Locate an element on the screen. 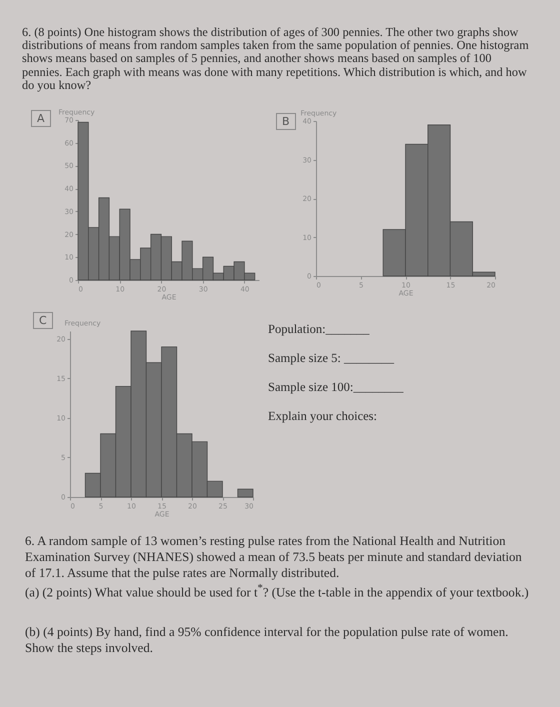 This screenshot has height=707, width=560. text: 6. (8 points) One histogram shows the distribution of ages of 300 pennies. The other two graphs show distributions of means from random samples taken from the same population of pennies. One histogram shows means based on samples of 5 pennies, and another shows means based on samples of 100 pennies. Each graph with means was done with many repetitions. Which distribution is which, and how do you know? is located at coordinates (276, 58).